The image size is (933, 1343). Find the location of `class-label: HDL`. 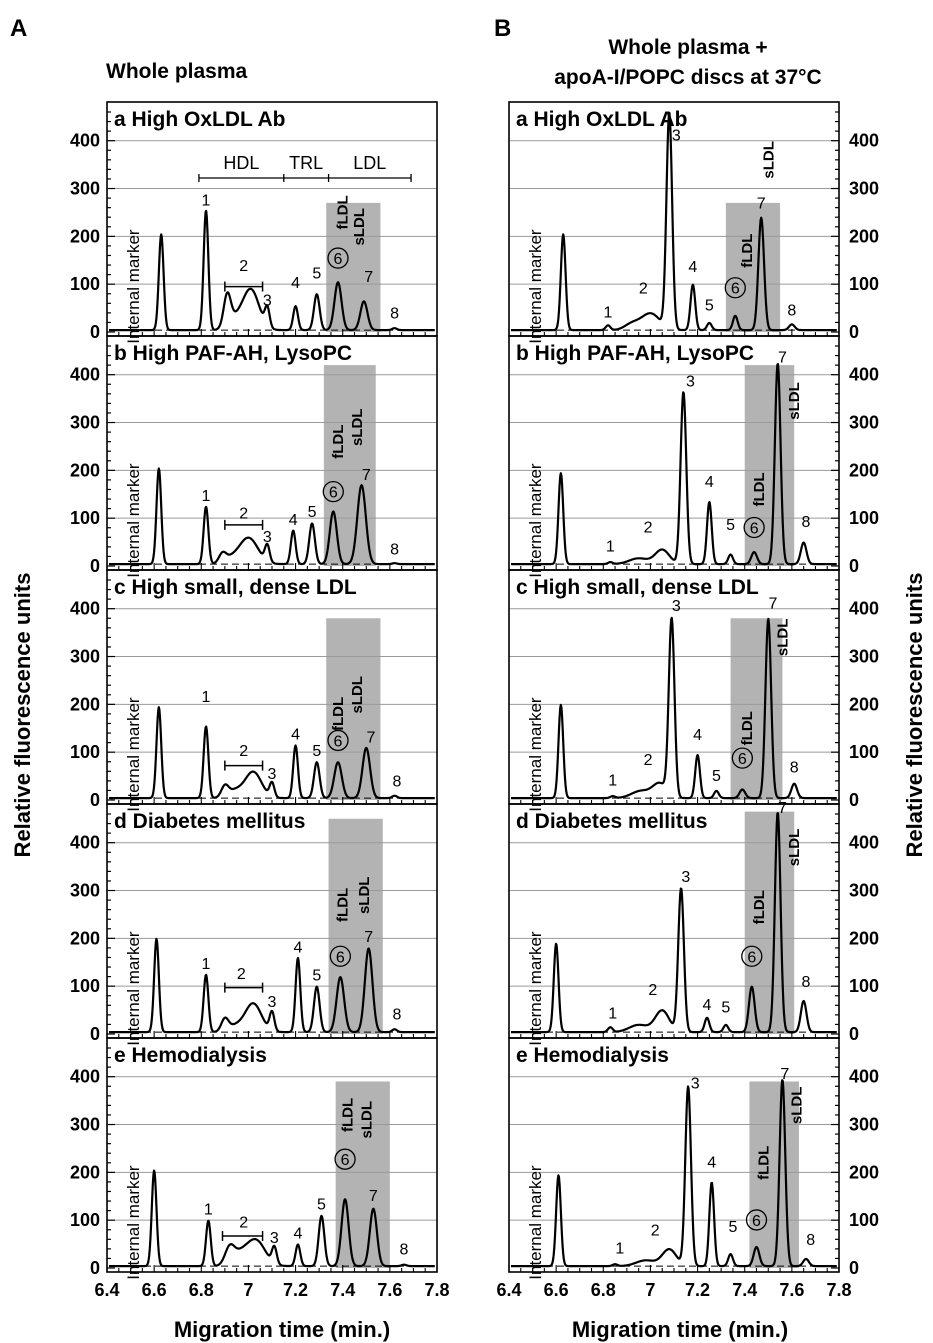

class-label: HDL is located at coordinates (241, 163).